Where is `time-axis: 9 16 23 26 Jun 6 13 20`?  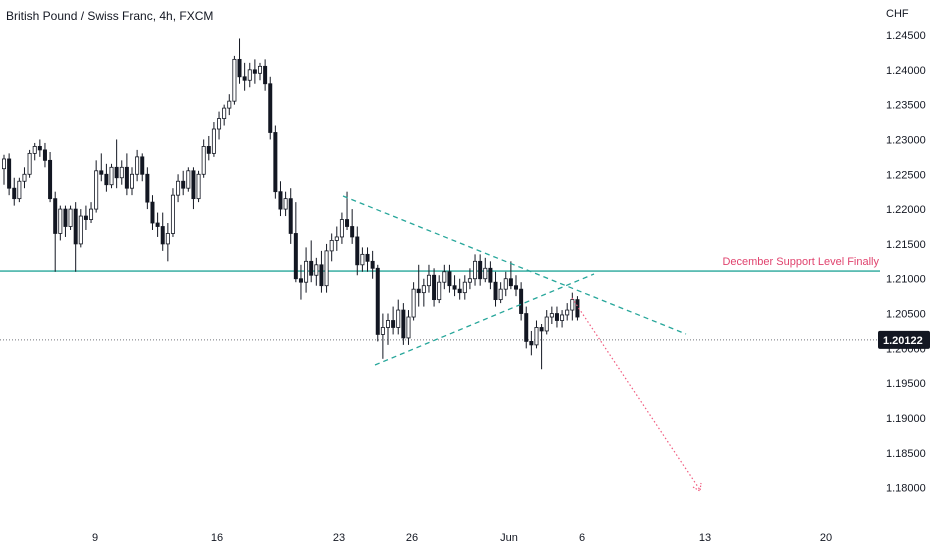 time-axis: 9 16 23 26 Jun 6 13 20 is located at coordinates (462, 538).